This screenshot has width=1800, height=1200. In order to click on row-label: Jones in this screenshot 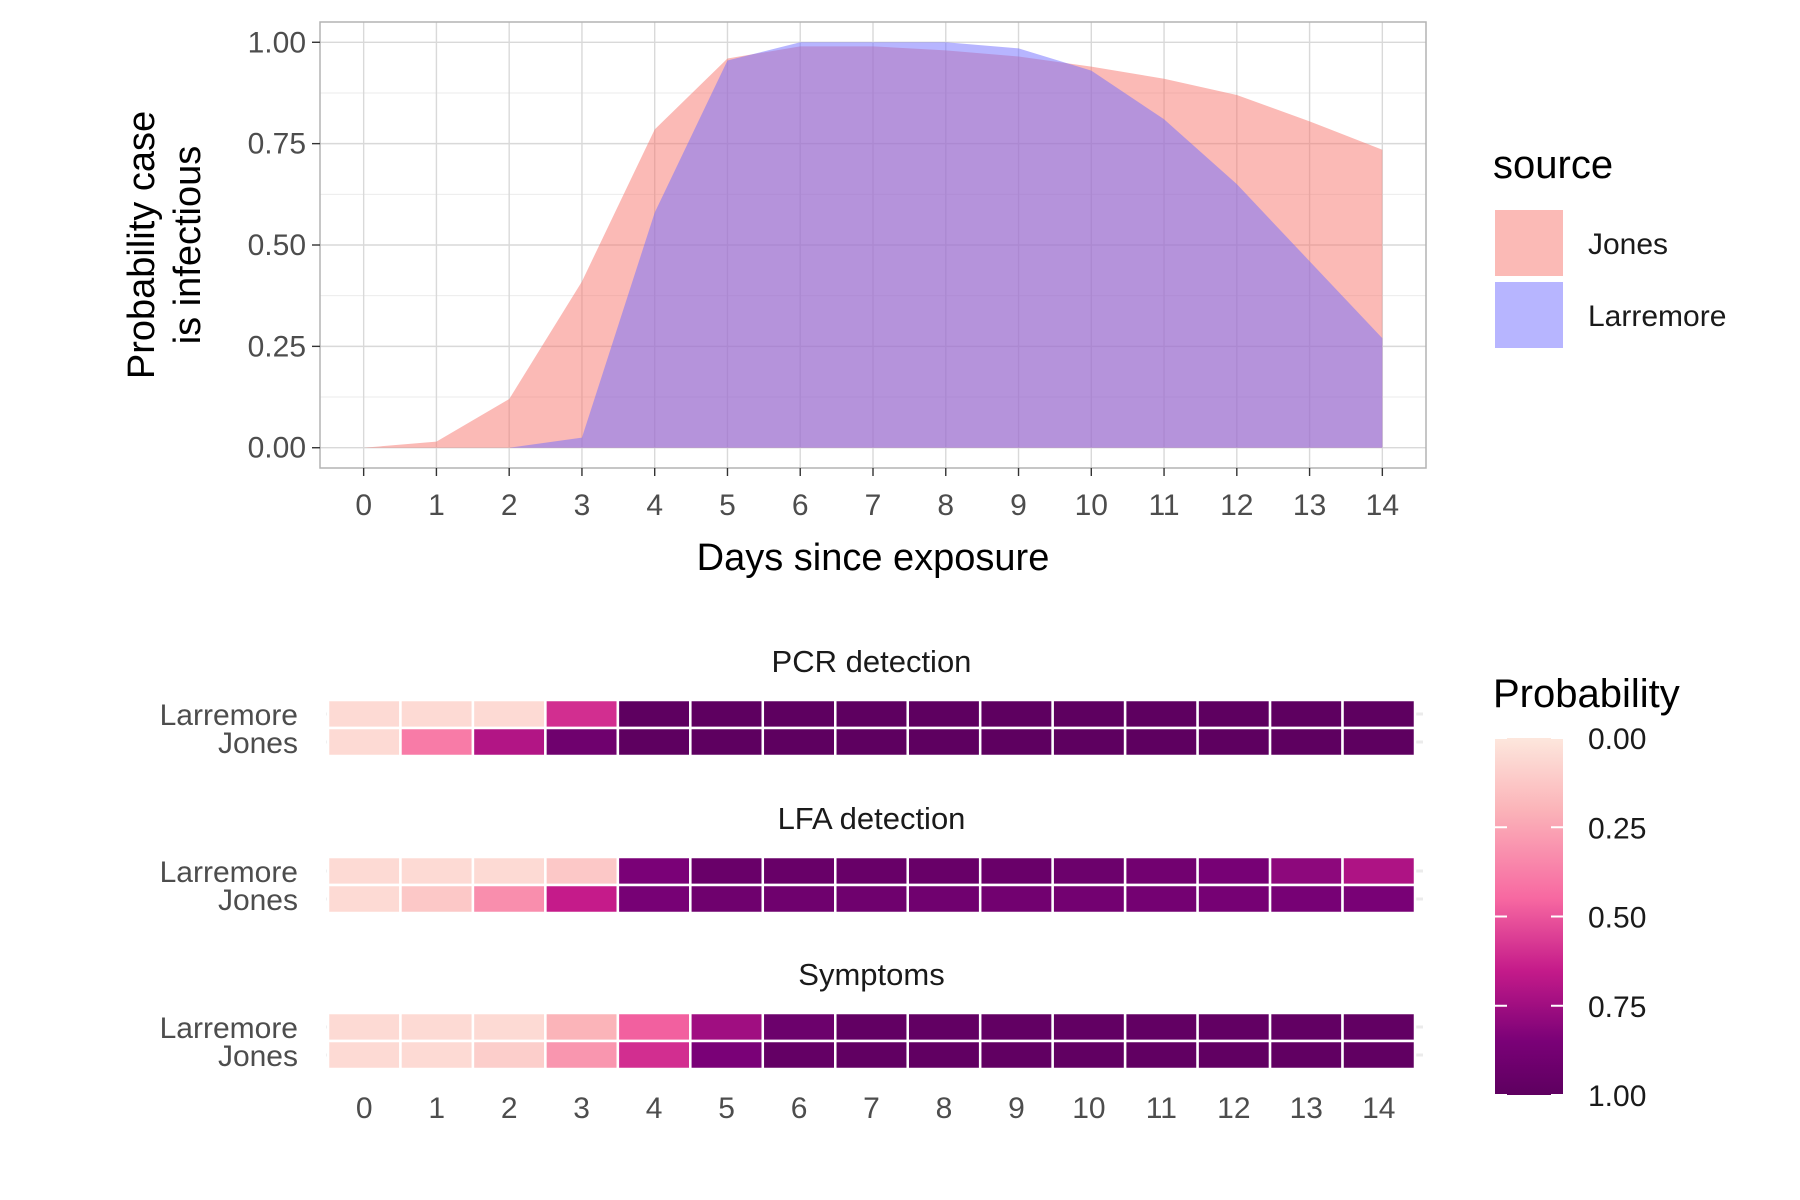, I will do `click(258, 743)`.